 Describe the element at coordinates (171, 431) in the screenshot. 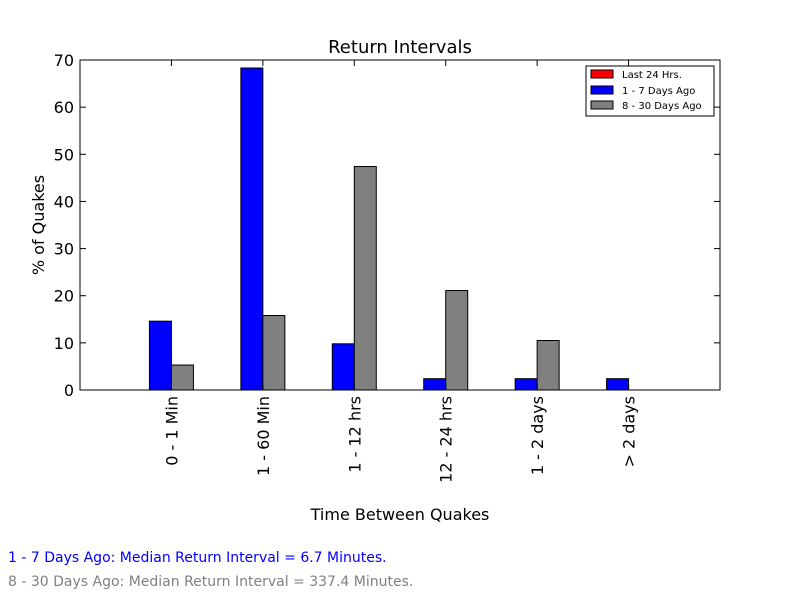

I see `x-tick-label: 0 - 1 Min` at that location.